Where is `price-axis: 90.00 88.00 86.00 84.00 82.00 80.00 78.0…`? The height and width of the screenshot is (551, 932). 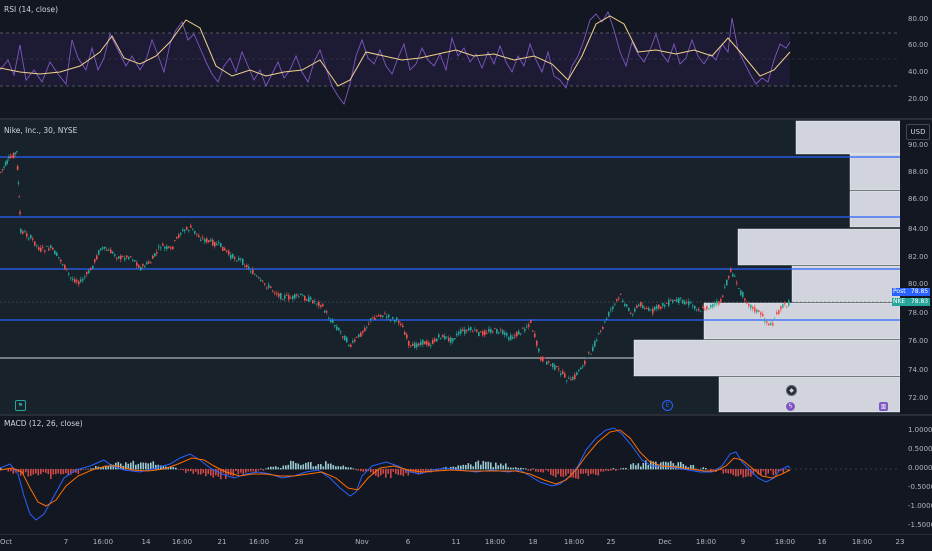 price-axis: 90.00 88.00 86.00 84.00 82.00 80.00 78.0… is located at coordinates (916, 267).